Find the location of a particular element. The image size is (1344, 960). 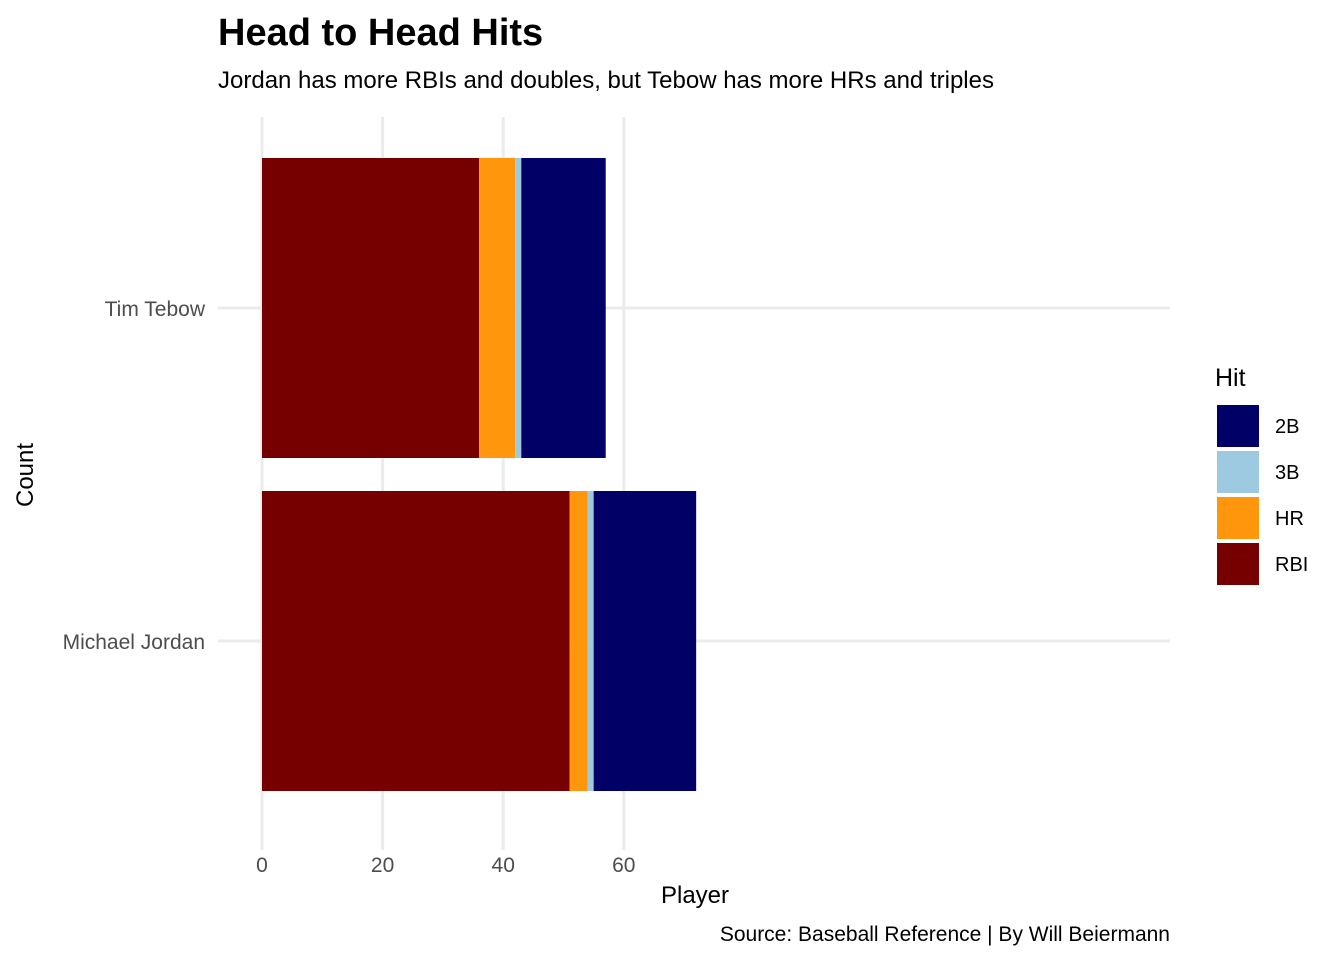

legend-key-hr is located at coordinates (1238, 518).